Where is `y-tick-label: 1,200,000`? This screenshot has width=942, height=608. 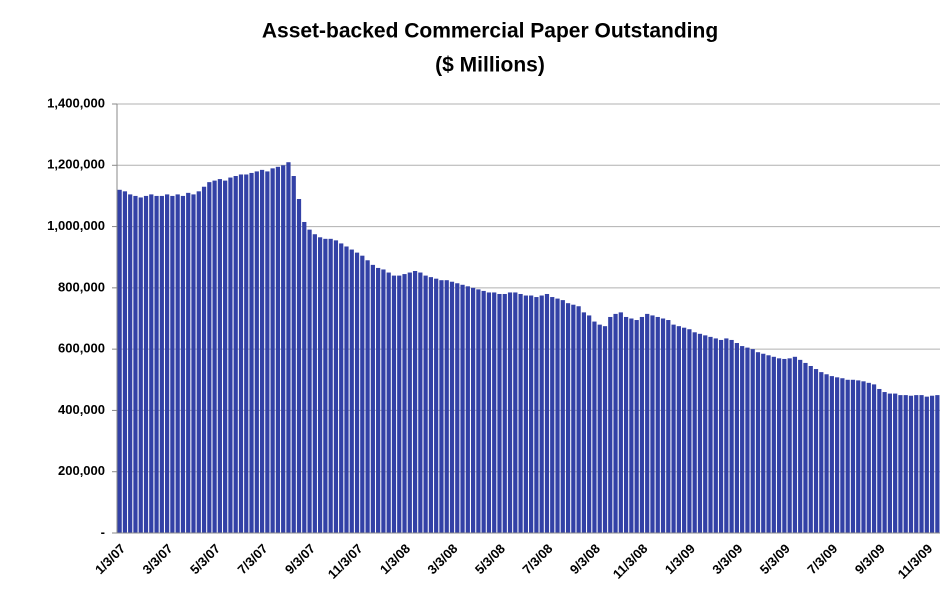 y-tick-label: 1,200,000 is located at coordinates (76, 164).